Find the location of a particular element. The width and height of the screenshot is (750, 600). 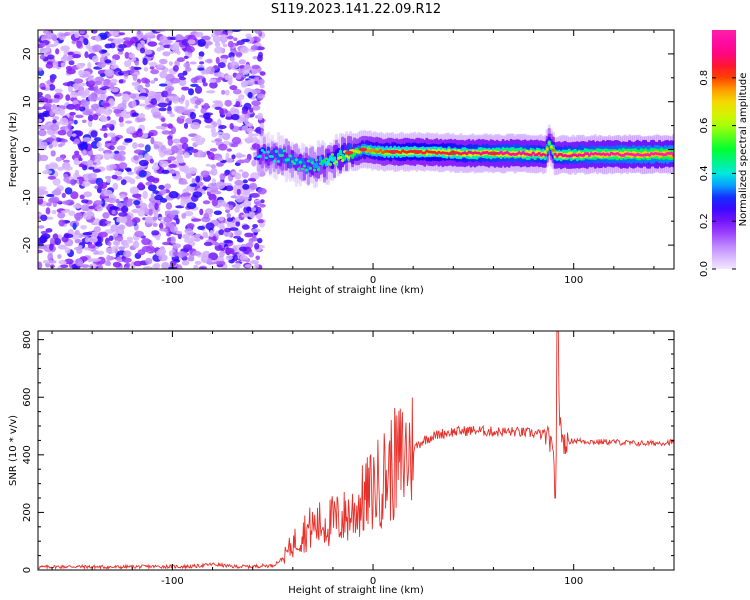

colorbar-tick-label: 0.0 is located at coordinates (704, 269).